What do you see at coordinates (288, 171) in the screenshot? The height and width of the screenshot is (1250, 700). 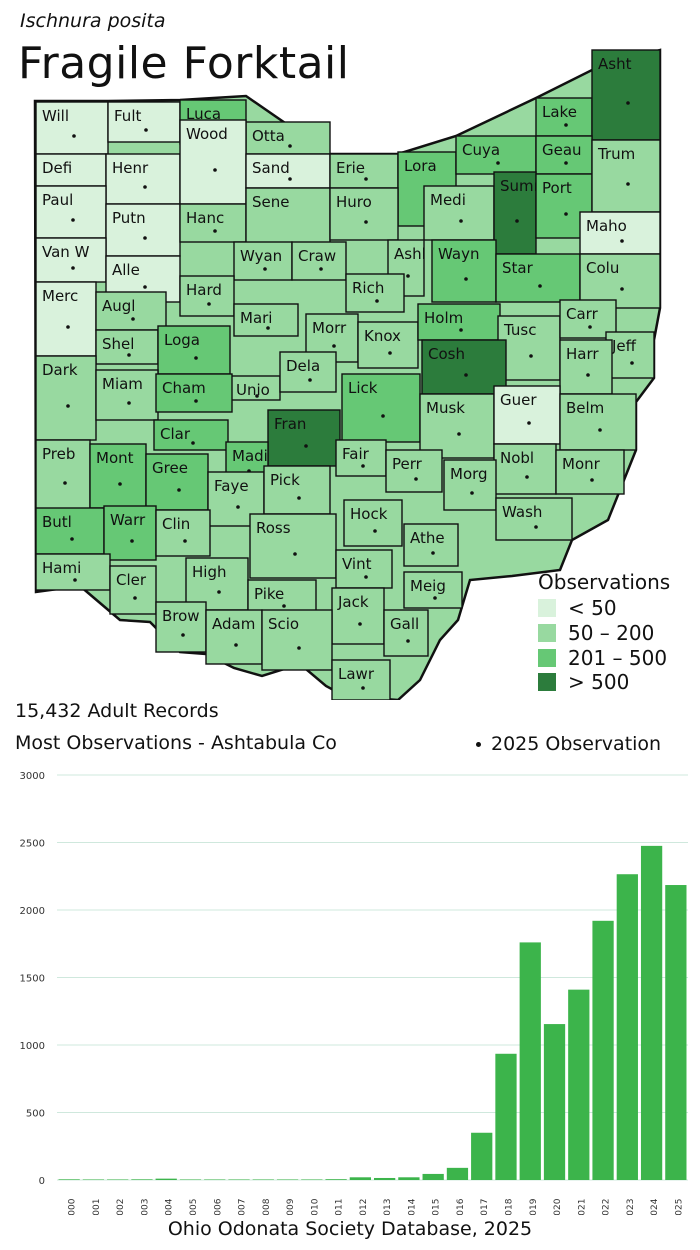 I see `county-sand: Sand` at bounding box center [288, 171].